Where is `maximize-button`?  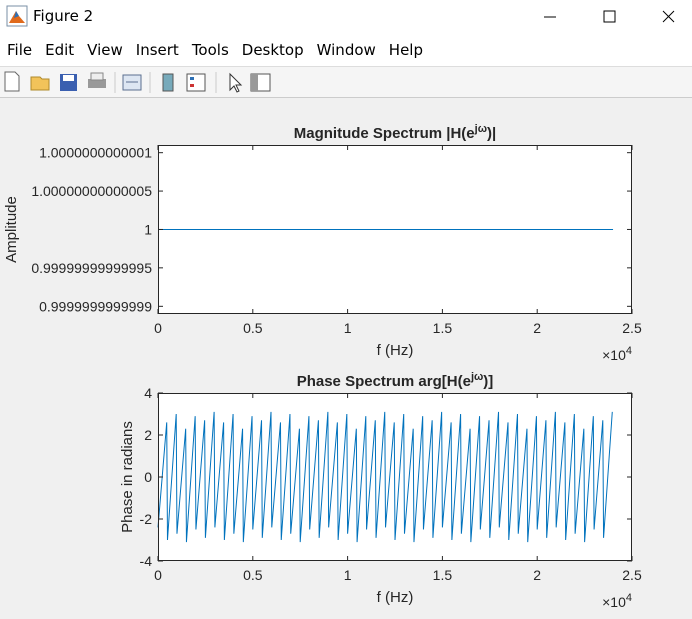
maximize-button is located at coordinates (609, 16).